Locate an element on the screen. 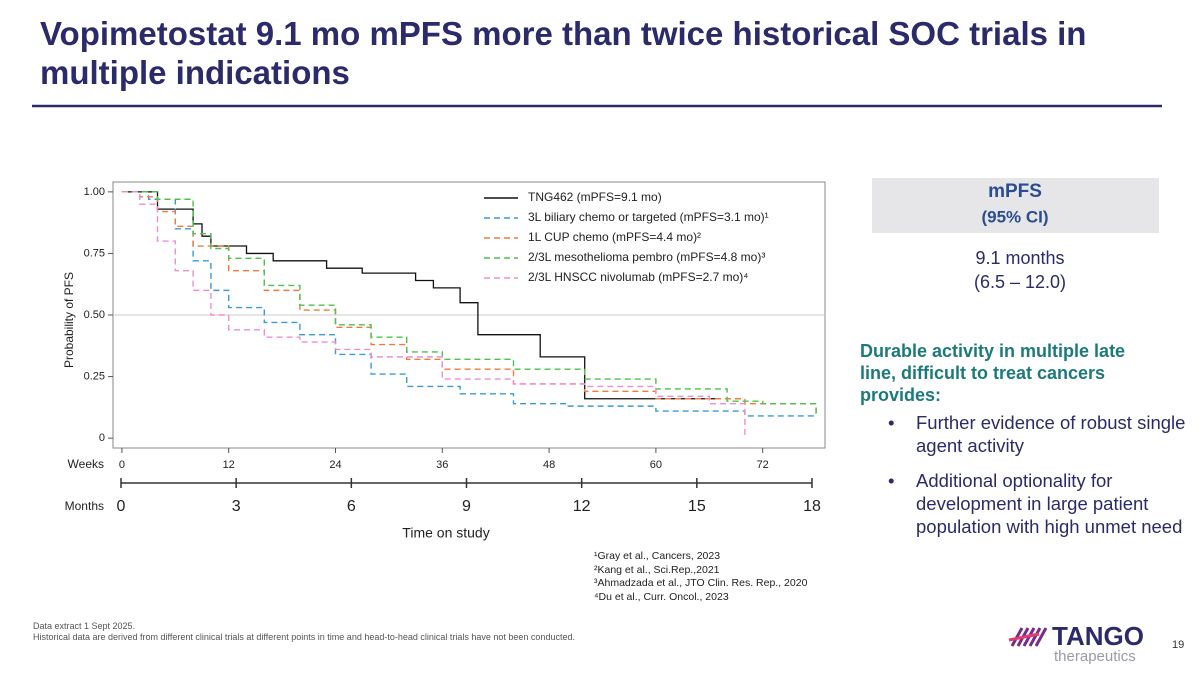 This screenshot has width=1200, height=675. months-tick-label: 6 is located at coordinates (351, 506).